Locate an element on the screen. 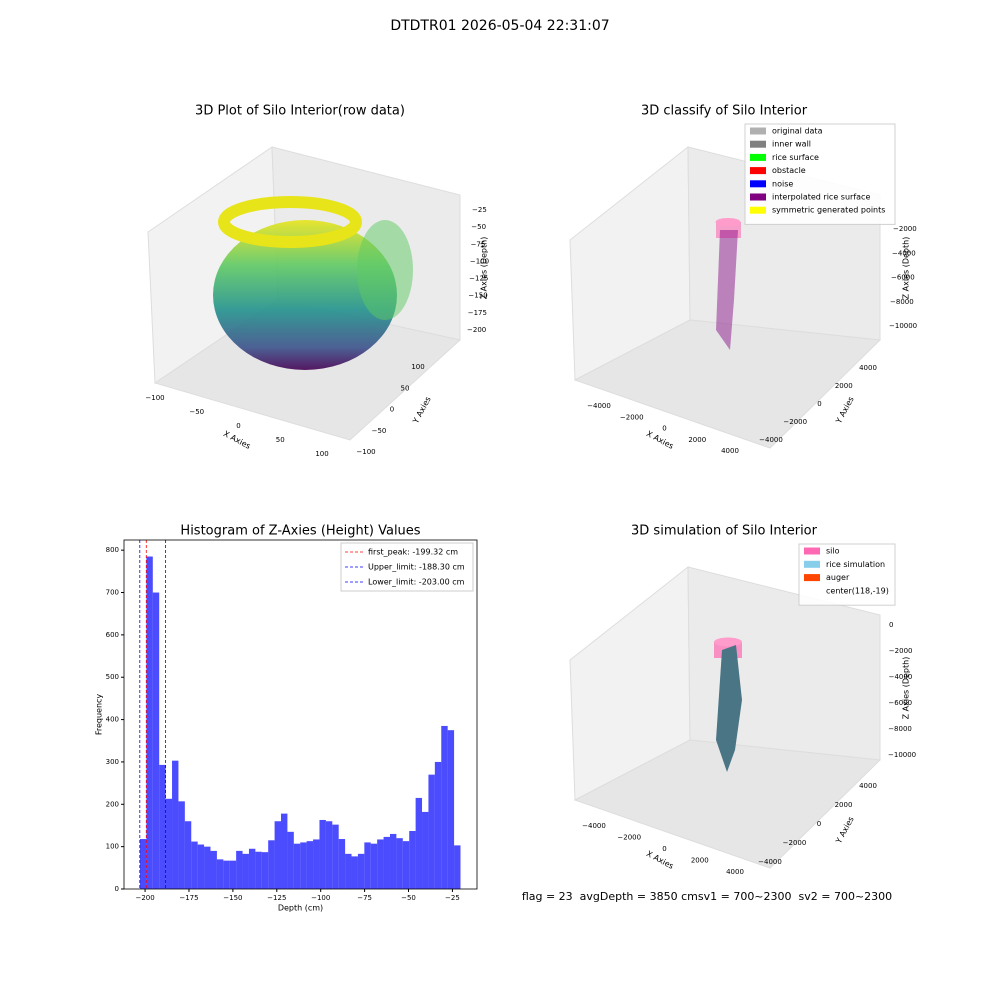  z-tick-label: −125 is located at coordinates (478, 279).